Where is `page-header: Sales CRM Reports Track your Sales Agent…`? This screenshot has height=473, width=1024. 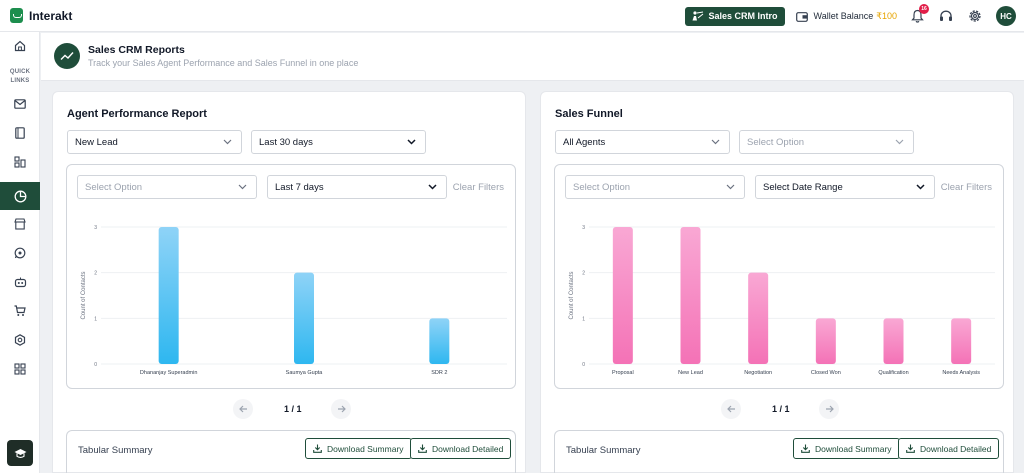 page-header: Sales CRM Reports Track your Sales Agent… is located at coordinates (532, 57).